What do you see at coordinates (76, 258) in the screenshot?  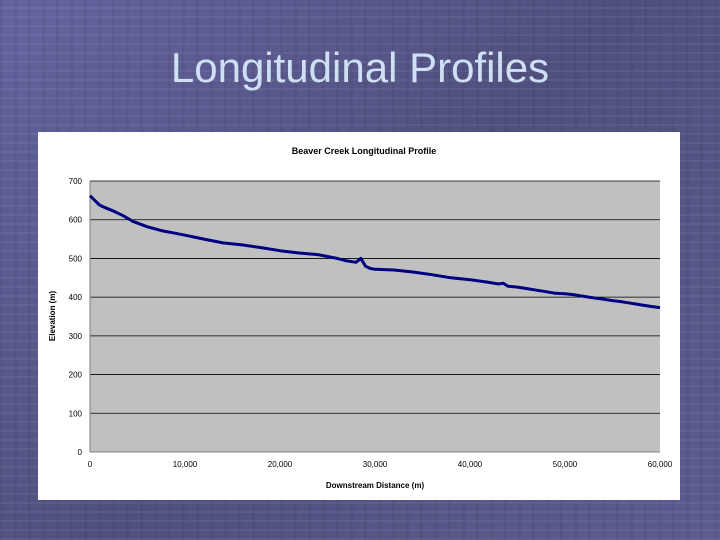 I see `y-tick-label: 500` at bounding box center [76, 258].